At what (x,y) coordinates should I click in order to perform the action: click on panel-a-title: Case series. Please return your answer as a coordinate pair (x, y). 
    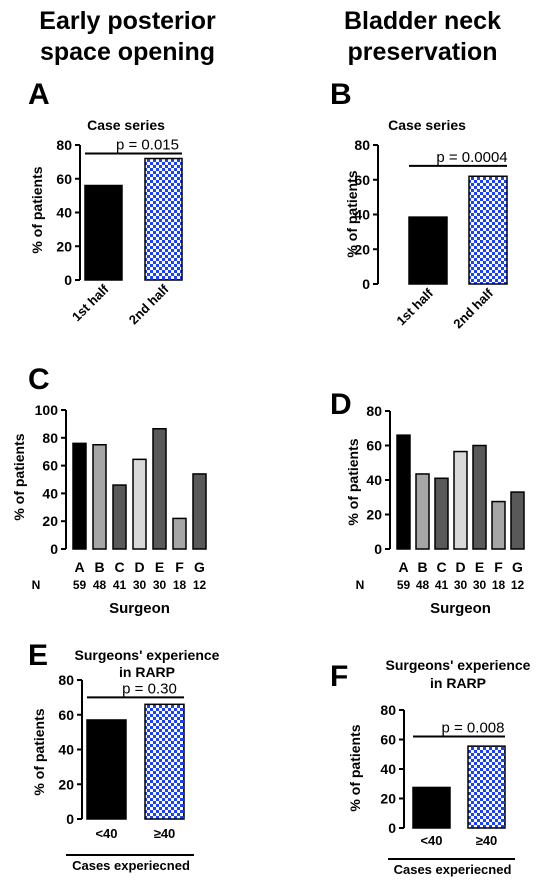
    Looking at the image, I should click on (126, 125).